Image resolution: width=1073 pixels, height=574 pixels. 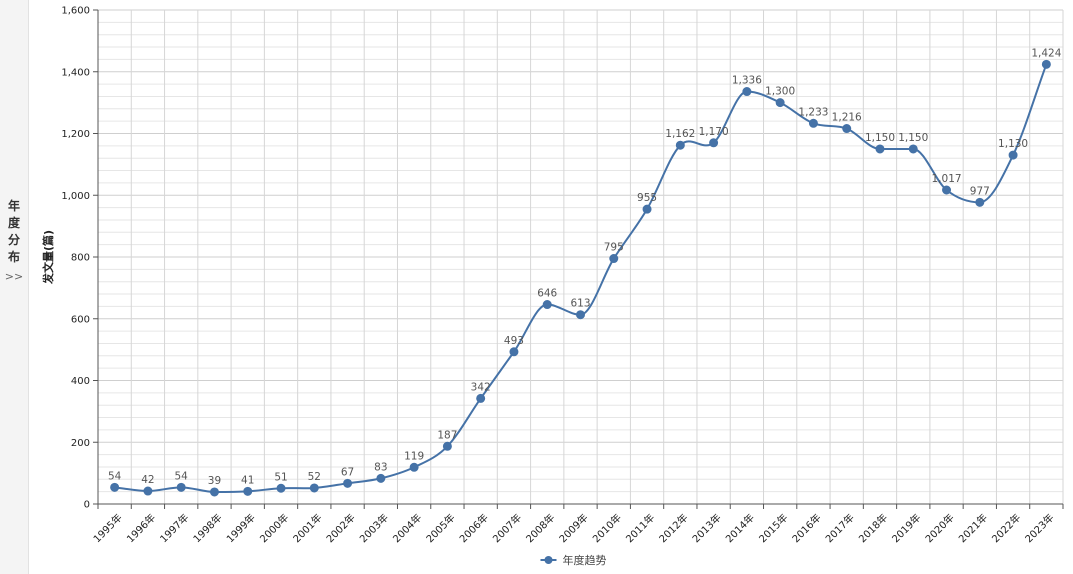 I want to click on x-tick-label: 2005年, so click(x=440, y=528).